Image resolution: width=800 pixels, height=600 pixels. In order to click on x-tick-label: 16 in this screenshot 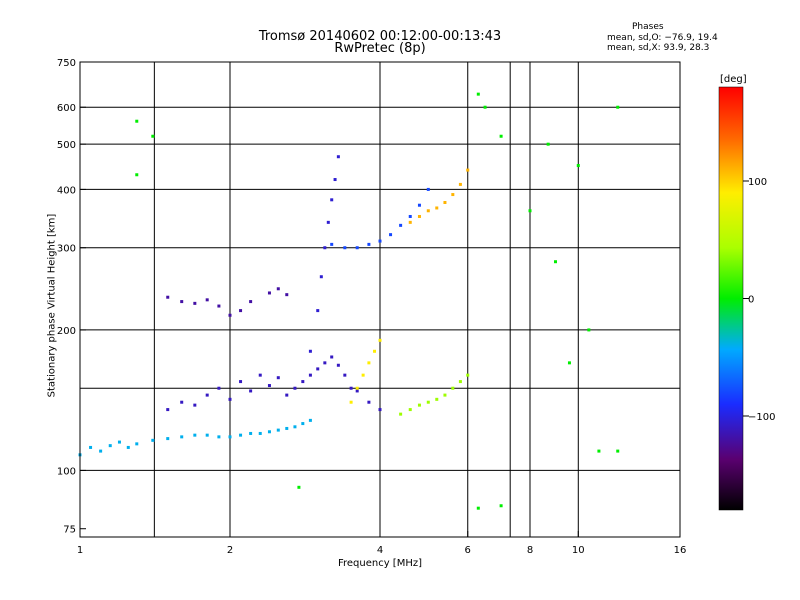, I will do `click(680, 550)`.